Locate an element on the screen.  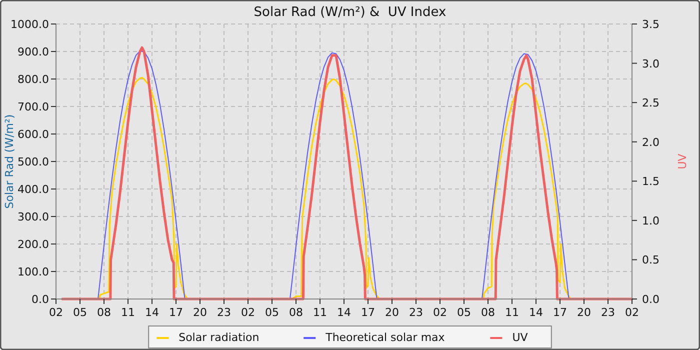
y-tick-label: 800.0 is located at coordinates (33, 79).